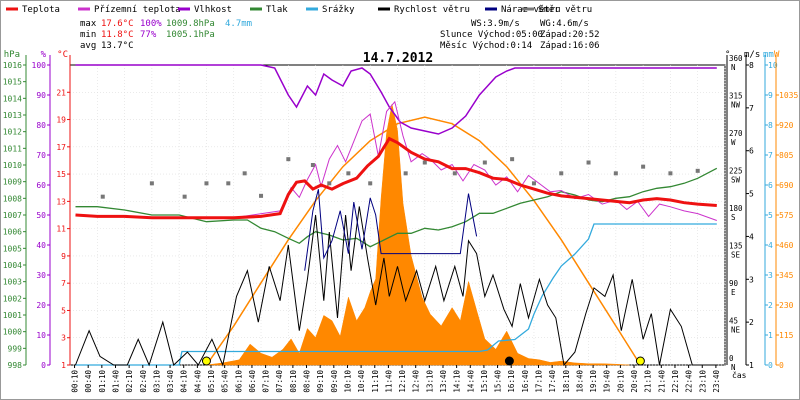  Describe the element at coordinates (770, 155) in the screenshot. I see `axis-tick-label-mm: 7` at that location.